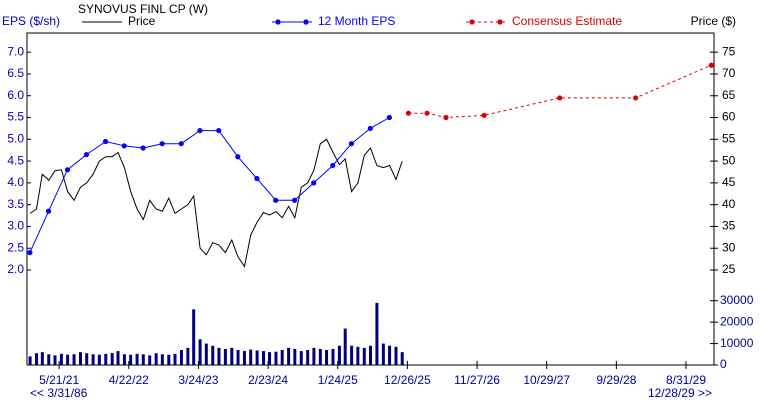  What do you see at coordinates (268, 380) in the screenshot?
I see `x-tick-label: 2/23/24` at bounding box center [268, 380].